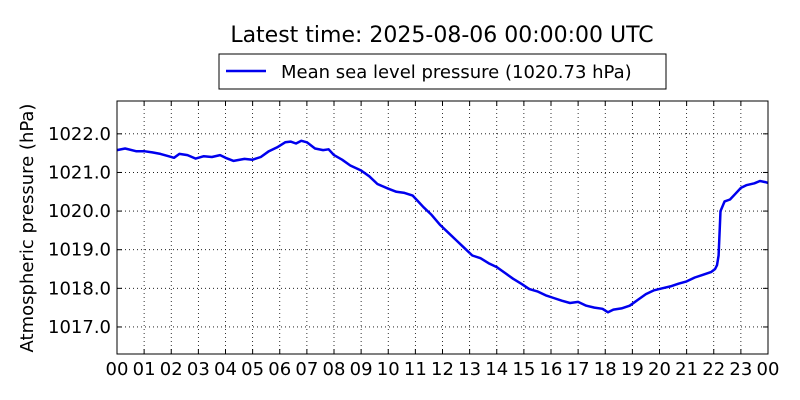 This screenshot has height=400, width=800. What do you see at coordinates (659, 369) in the screenshot?
I see `x-tick-label: 20` at bounding box center [659, 369].